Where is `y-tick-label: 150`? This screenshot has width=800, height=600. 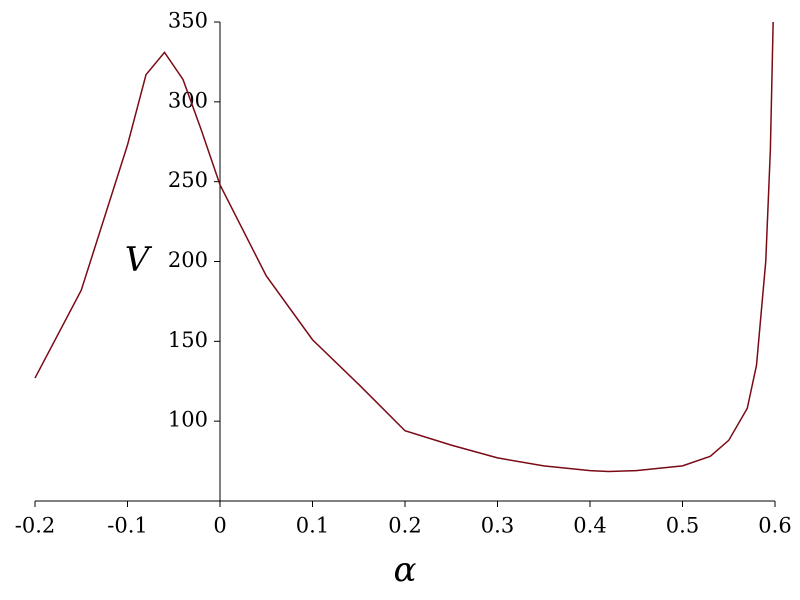
y-tick-label: 150 is located at coordinates (188, 340).